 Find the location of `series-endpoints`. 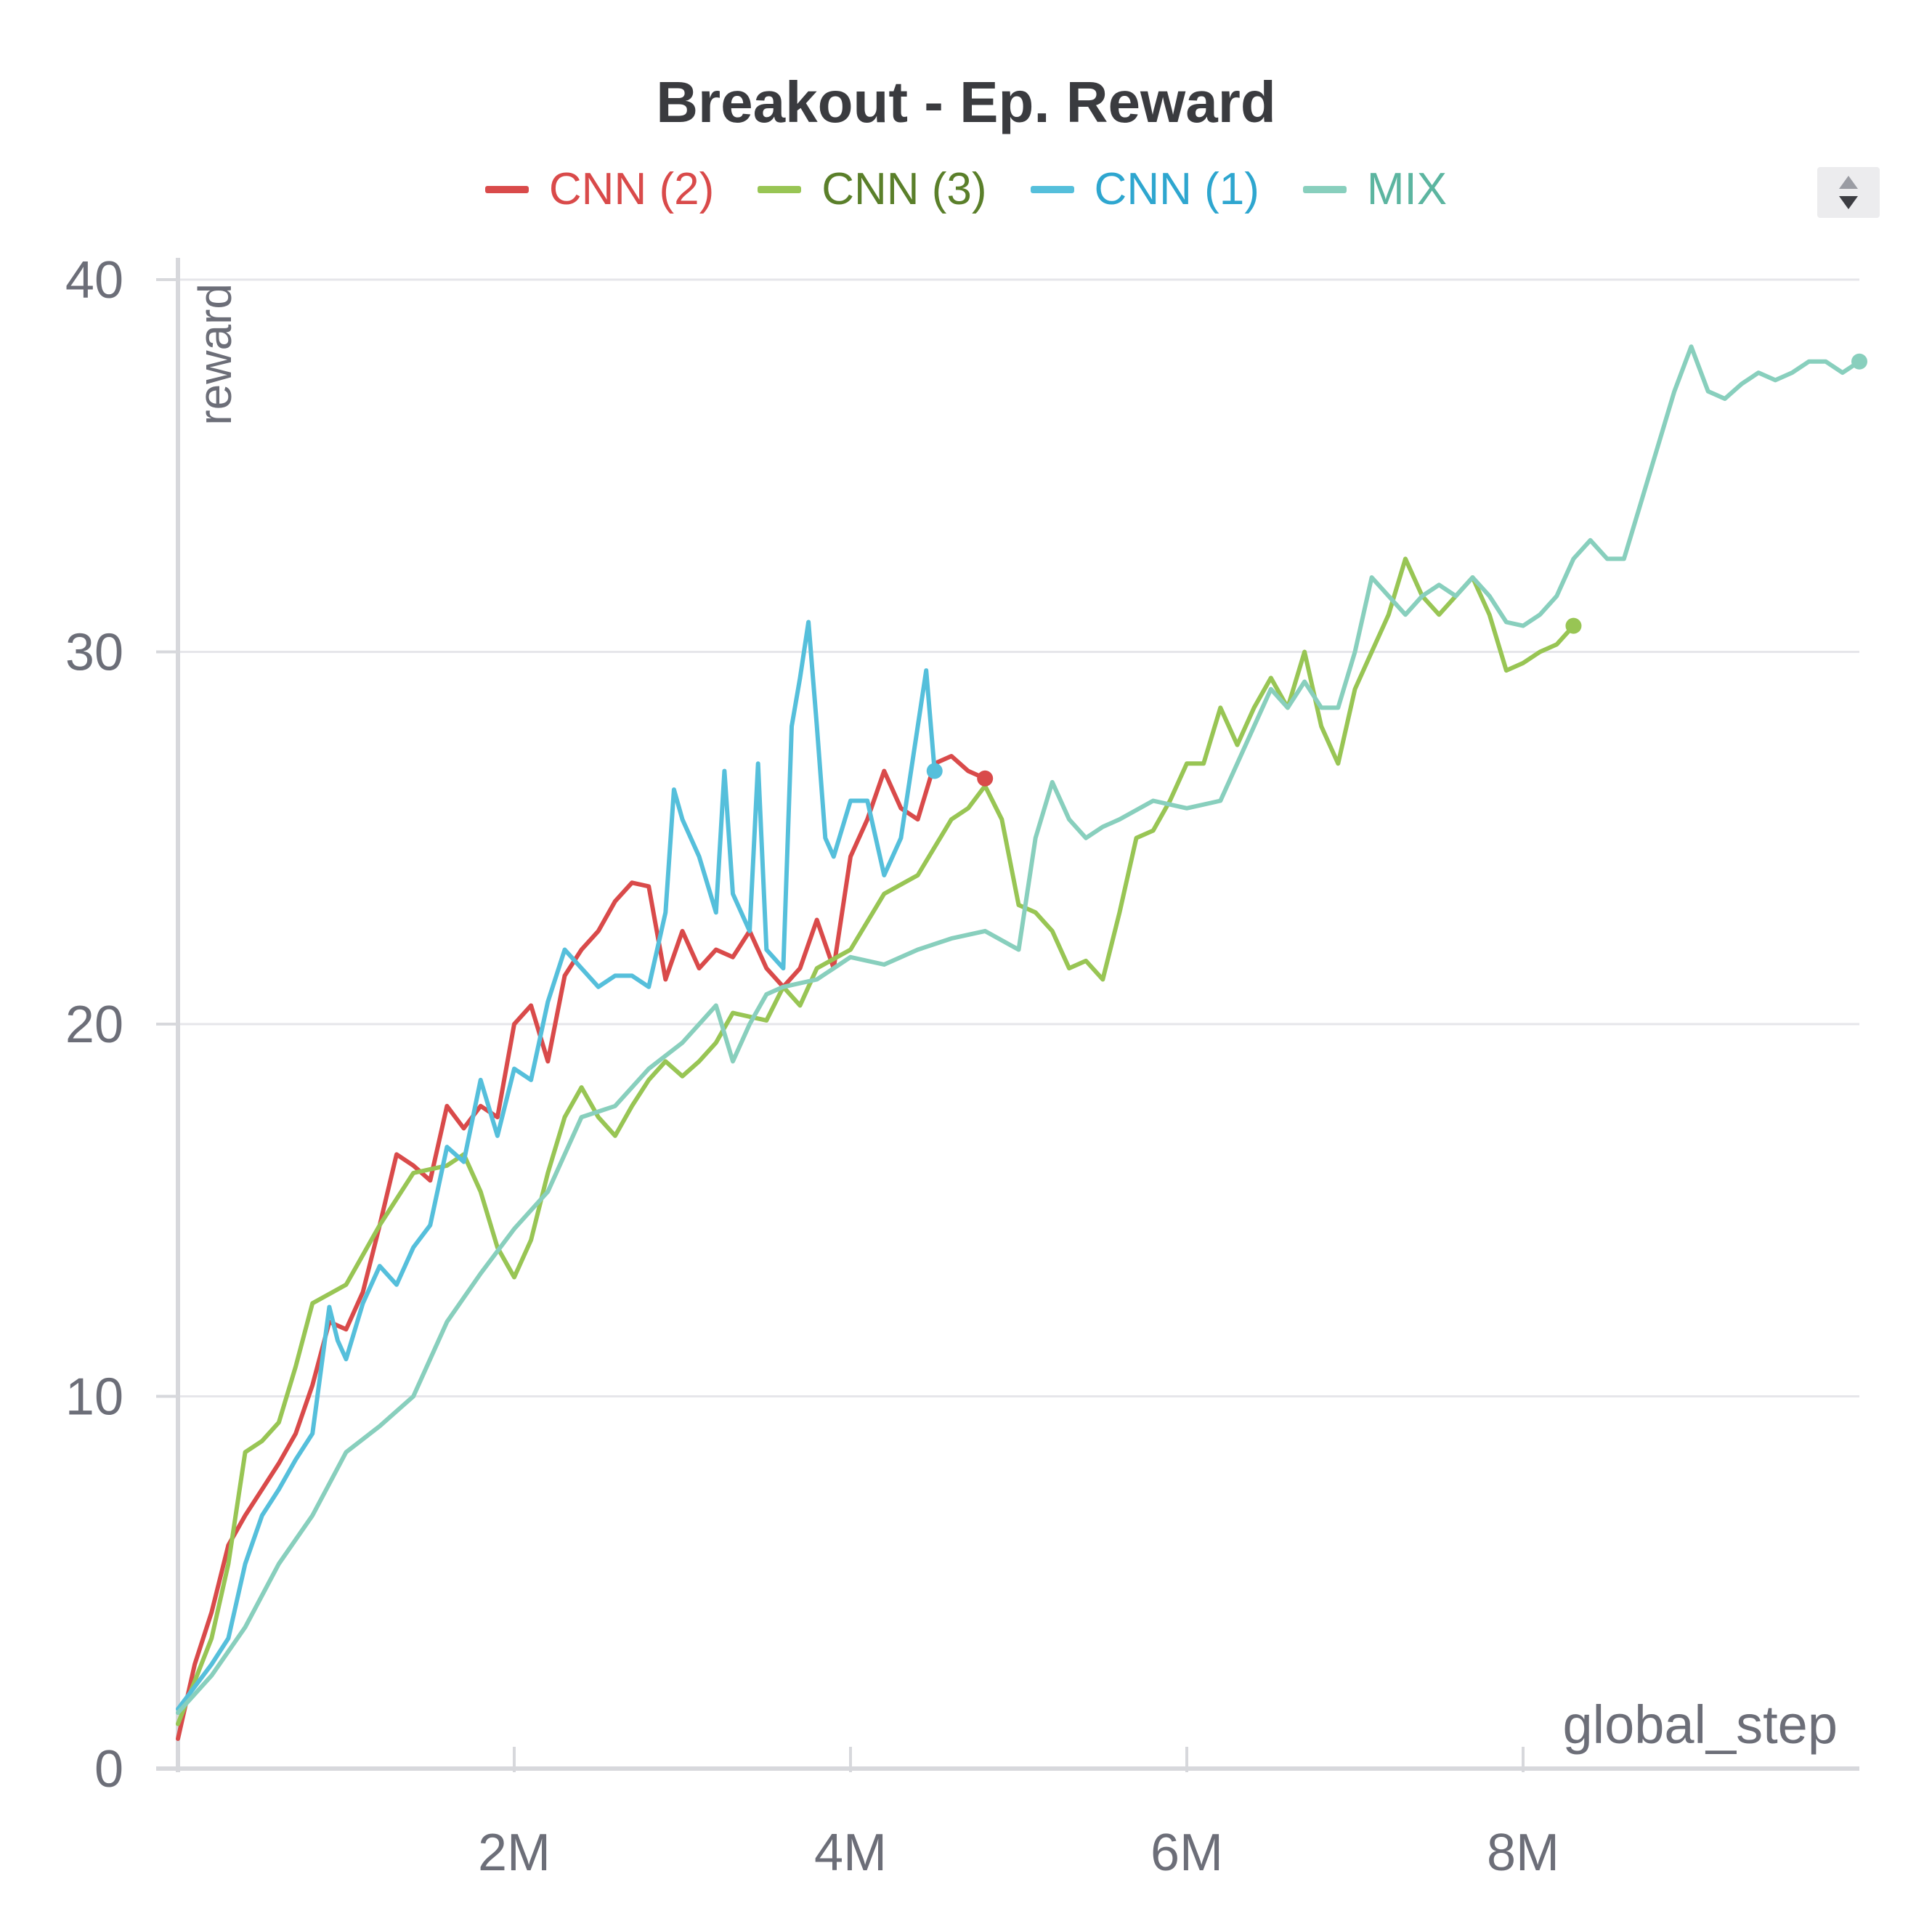

series-endpoints is located at coordinates (1396, 570).